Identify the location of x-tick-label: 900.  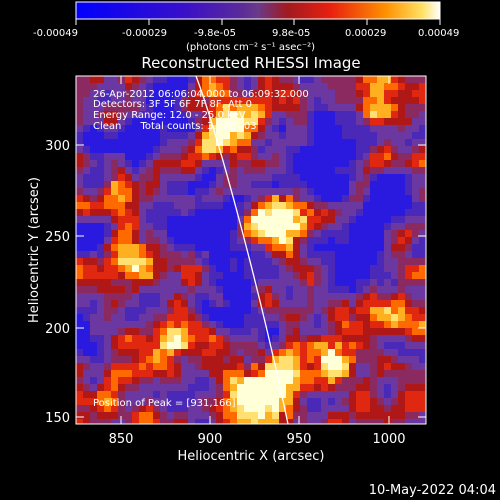
(210, 439).